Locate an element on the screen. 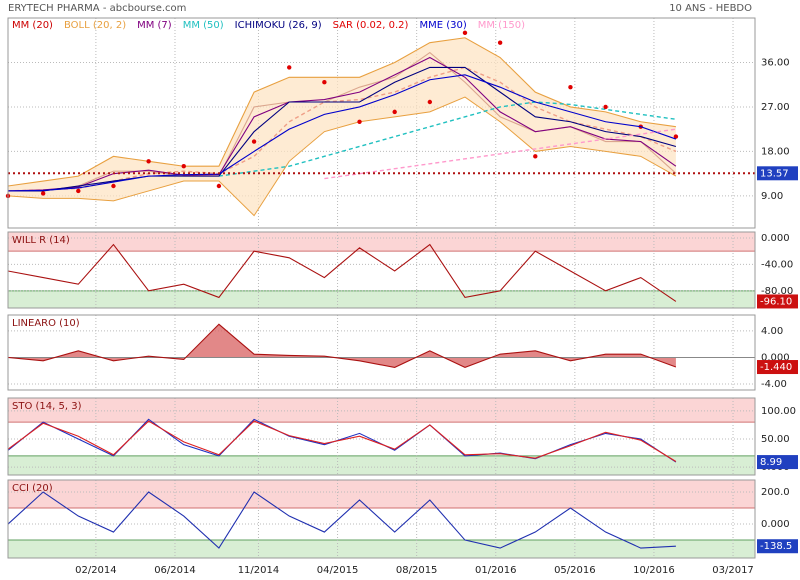 The image size is (800, 580). panel-title: WILL R (14) is located at coordinates (41, 240).